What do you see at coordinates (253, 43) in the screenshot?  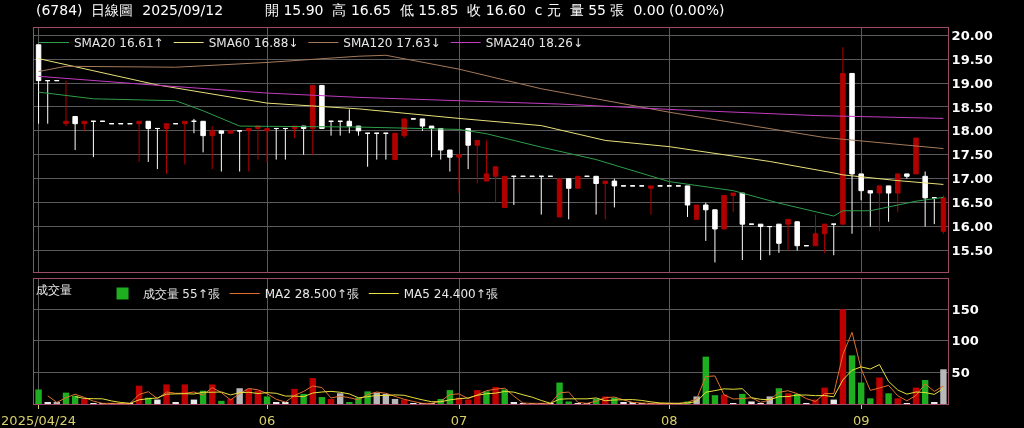 I see `legend-label: SMA60 16.88↓` at bounding box center [253, 43].